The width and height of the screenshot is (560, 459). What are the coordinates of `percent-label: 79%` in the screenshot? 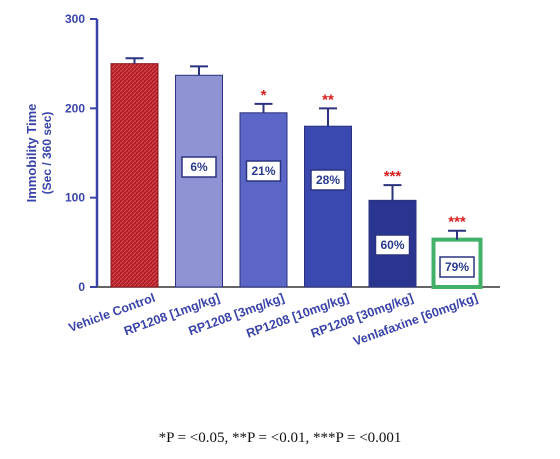 It's located at (457, 267).